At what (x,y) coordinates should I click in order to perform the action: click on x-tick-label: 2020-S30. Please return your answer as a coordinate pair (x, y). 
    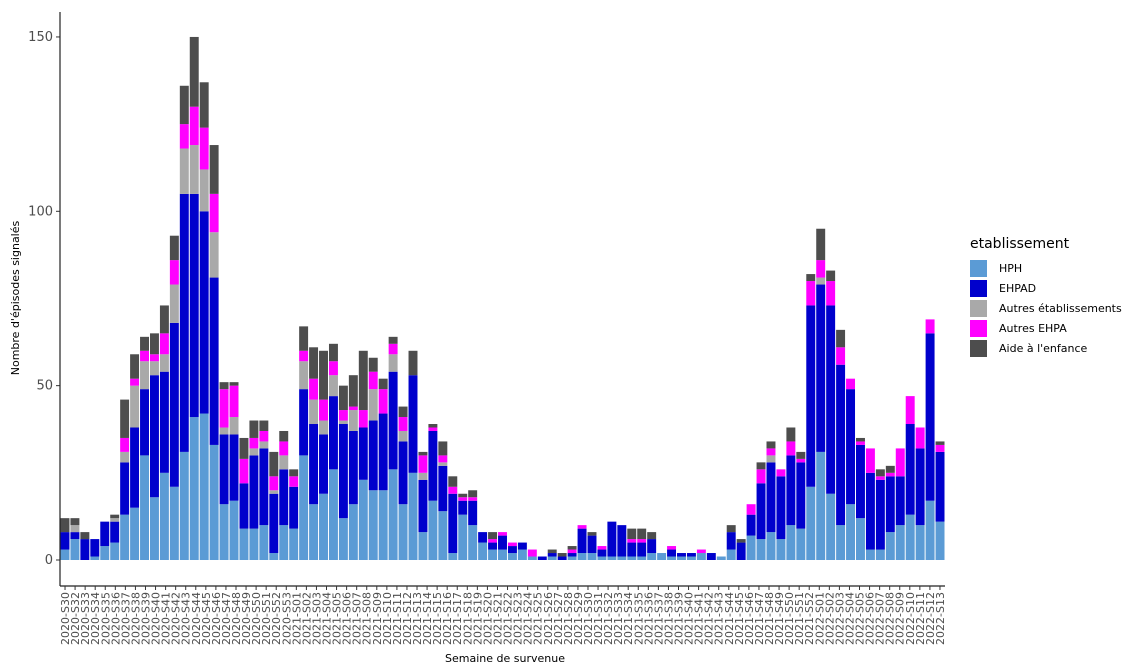
    Looking at the image, I should click on (65, 618).